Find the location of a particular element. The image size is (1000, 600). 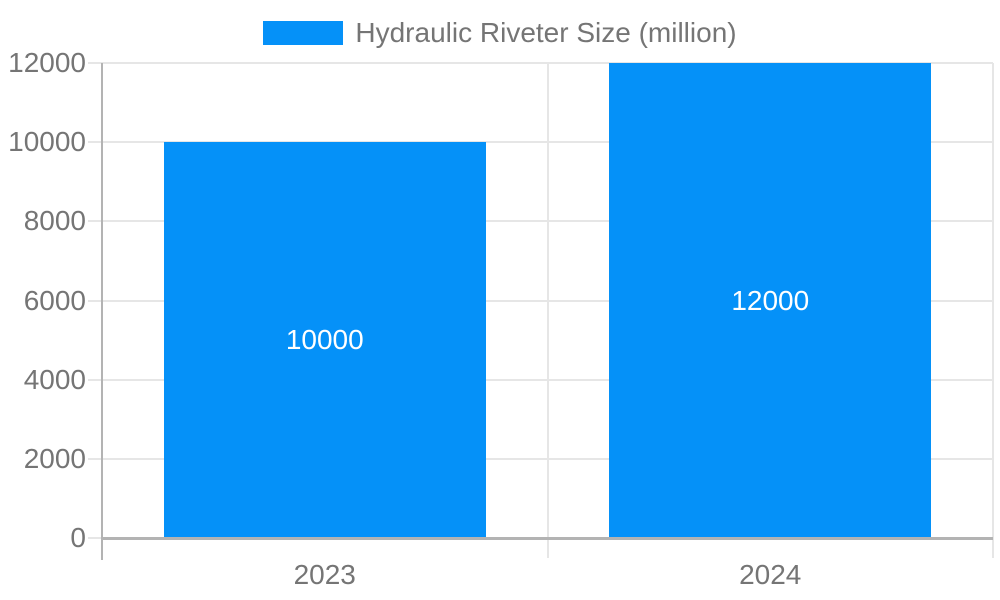

x-axis-label: 2024 is located at coordinates (770, 574).